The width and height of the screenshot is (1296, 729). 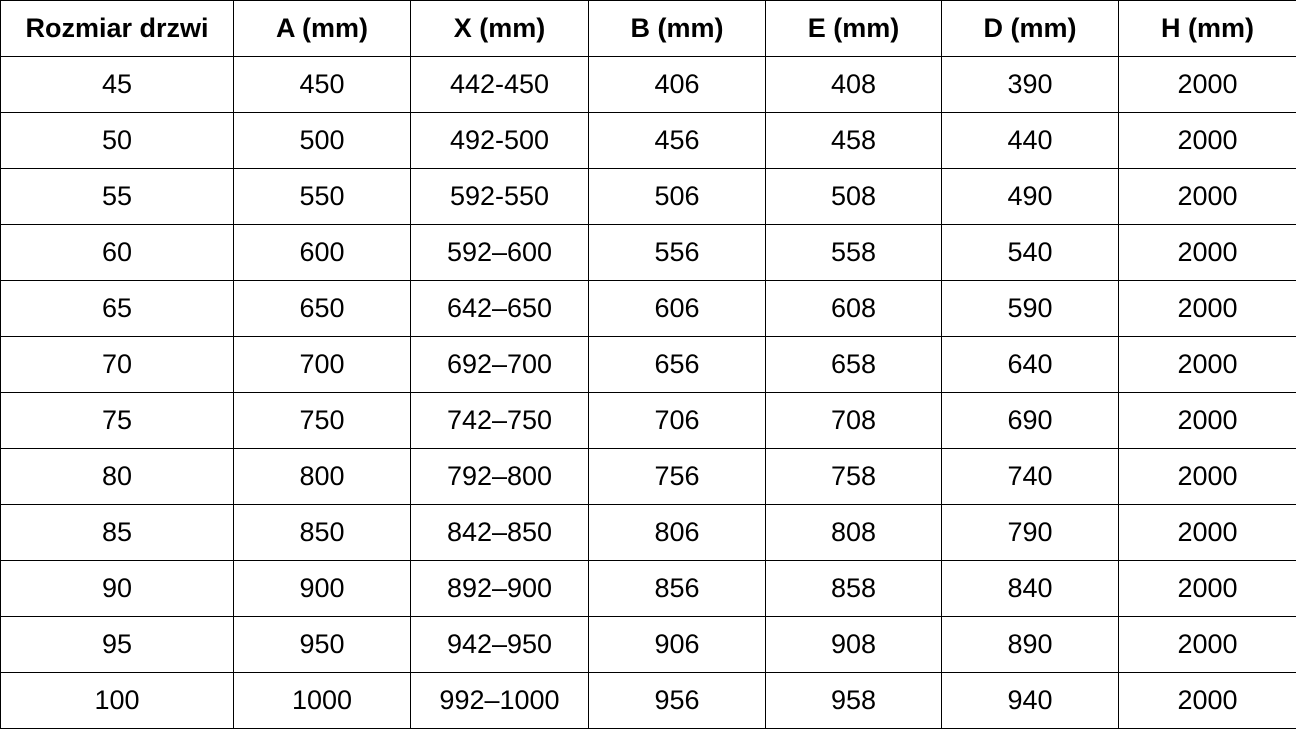 What do you see at coordinates (322, 140) in the screenshot?
I see `cell-a-mm: 500` at bounding box center [322, 140].